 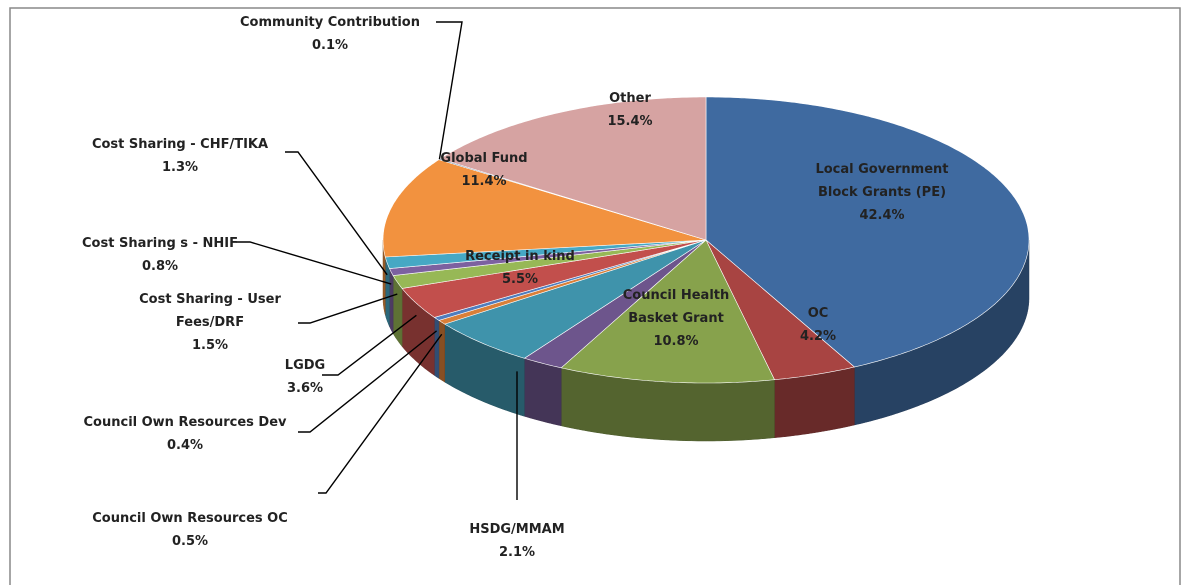 I want to click on category-label: OC, so click(x=818, y=313).